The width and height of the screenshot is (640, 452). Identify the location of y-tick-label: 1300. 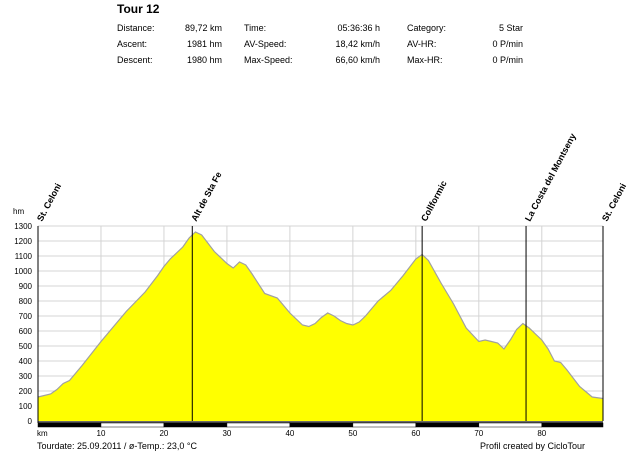
(23, 226).